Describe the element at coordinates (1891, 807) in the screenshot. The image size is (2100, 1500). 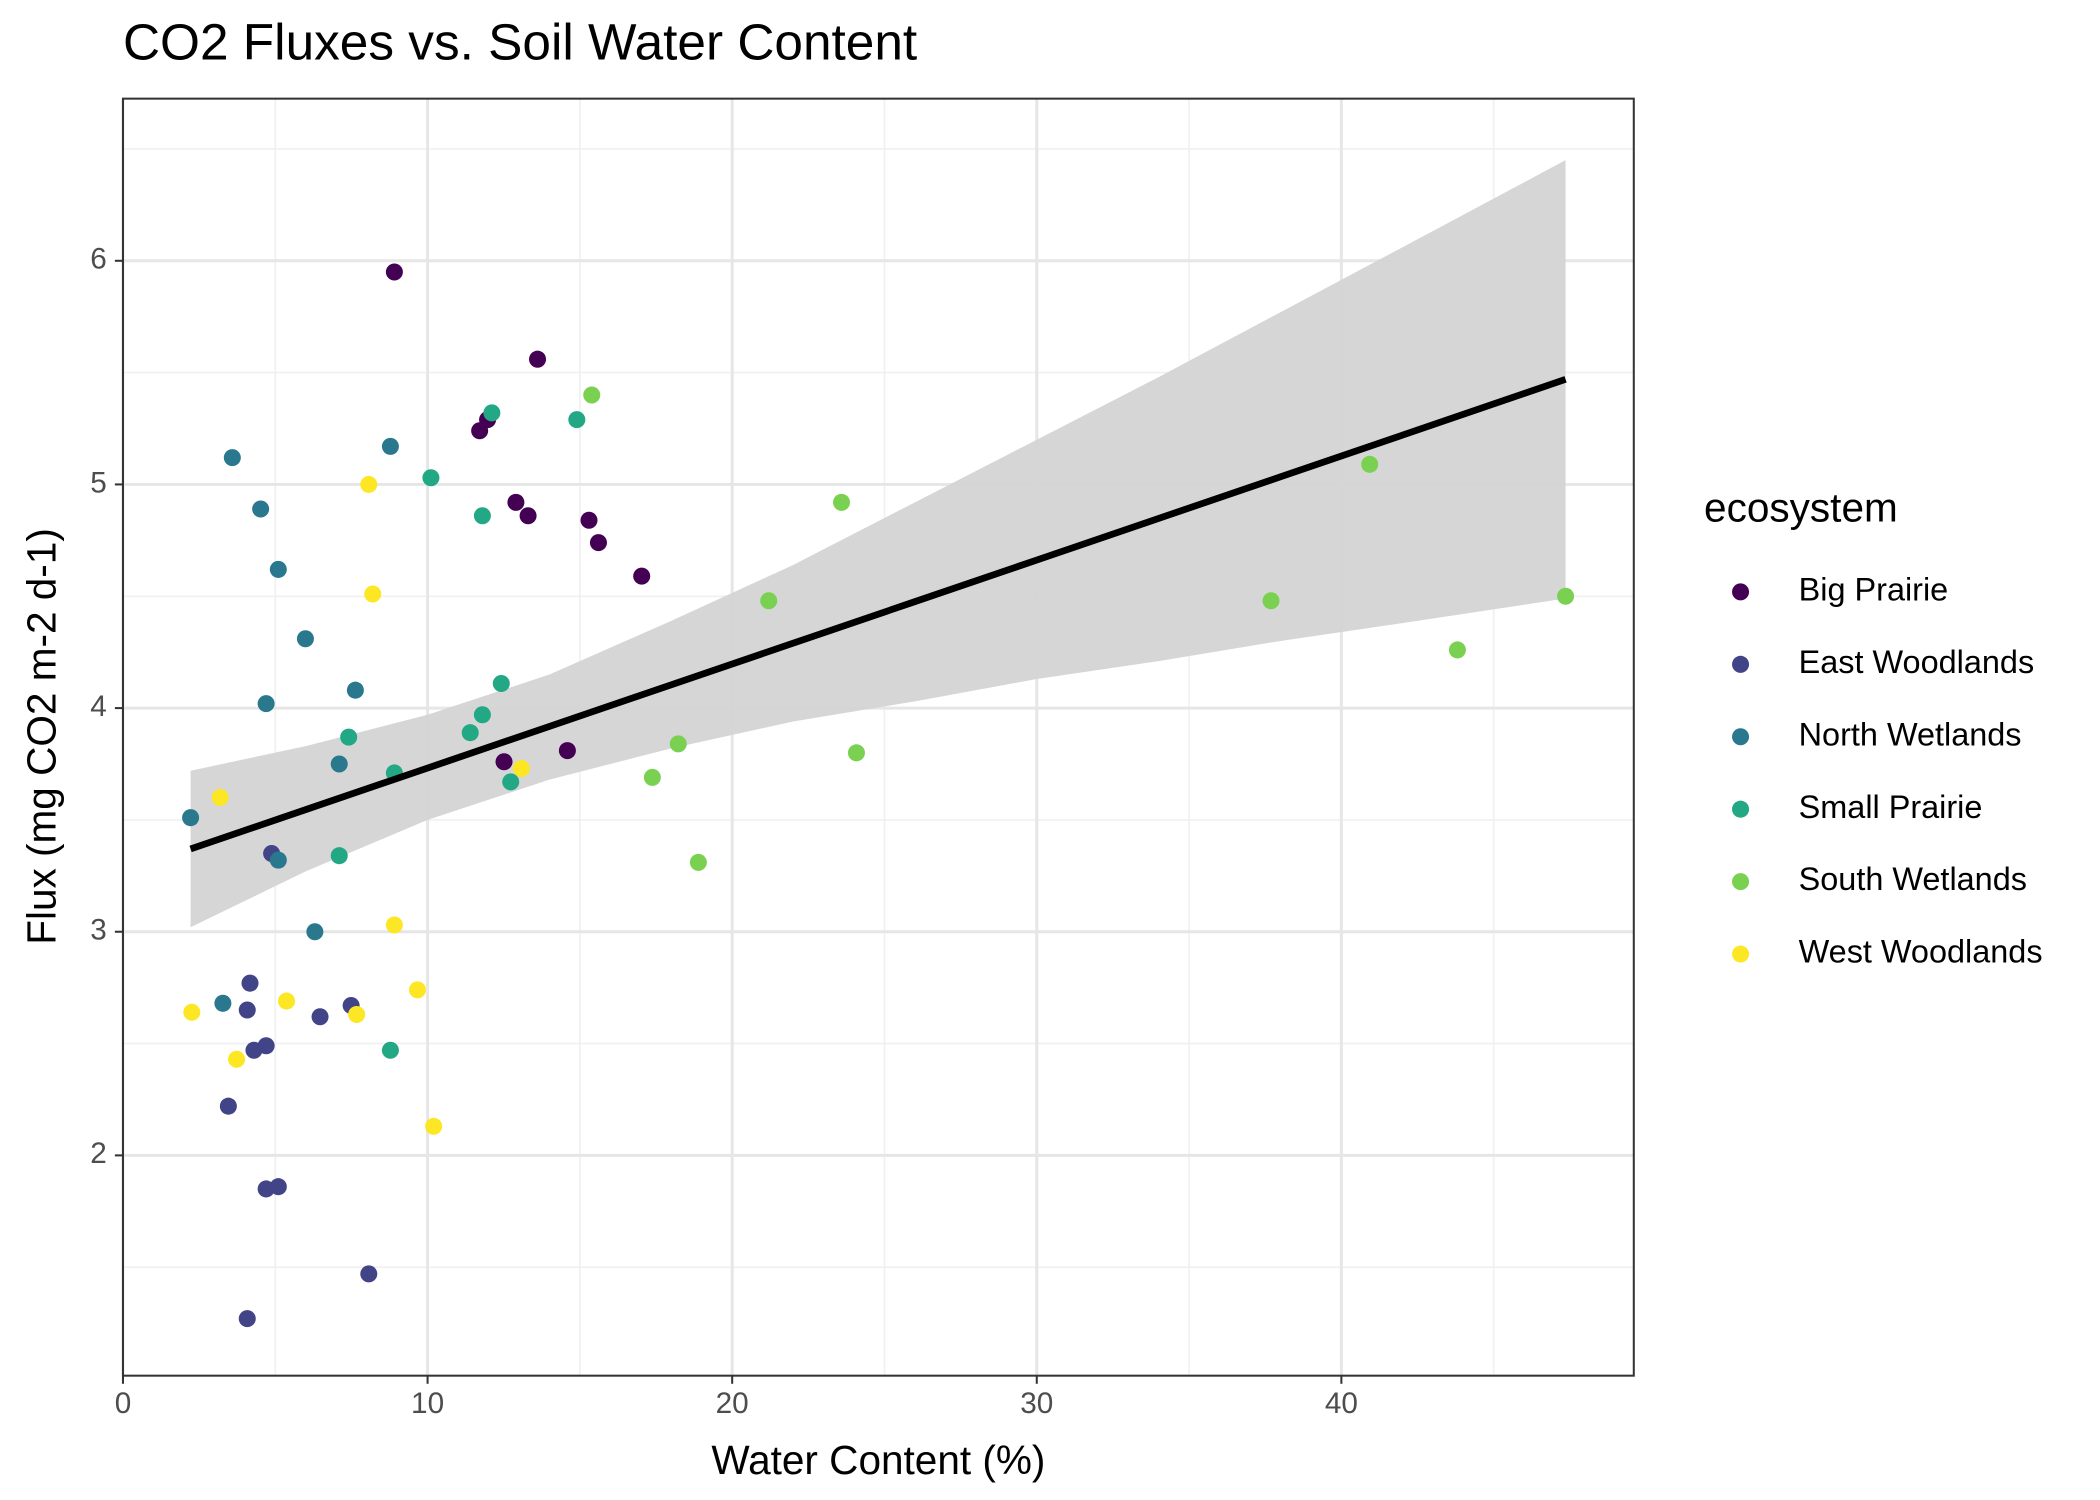
I see `legend-label: Small Prairie` at that location.